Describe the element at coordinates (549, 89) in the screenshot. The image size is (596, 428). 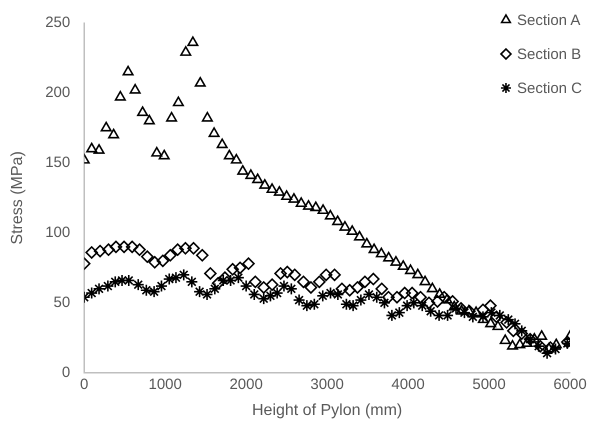
I see `legend-label: Section C` at that location.